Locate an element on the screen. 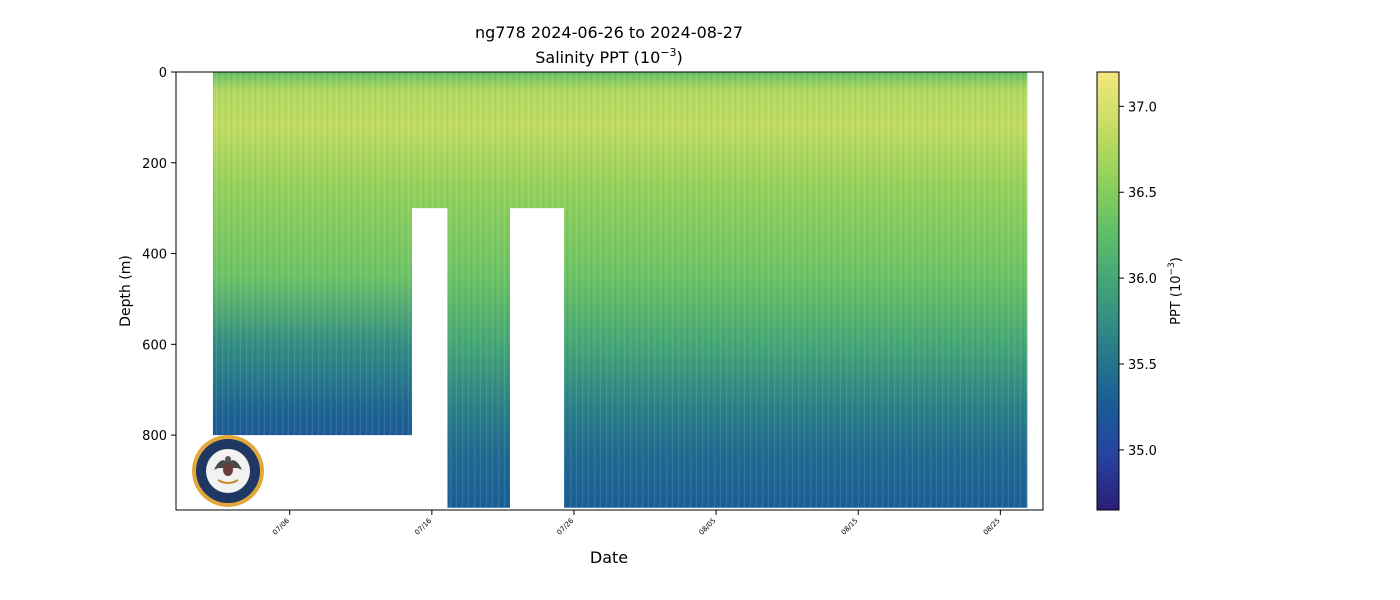  colorbar-tick-label: 35.5 is located at coordinates (1142, 365).